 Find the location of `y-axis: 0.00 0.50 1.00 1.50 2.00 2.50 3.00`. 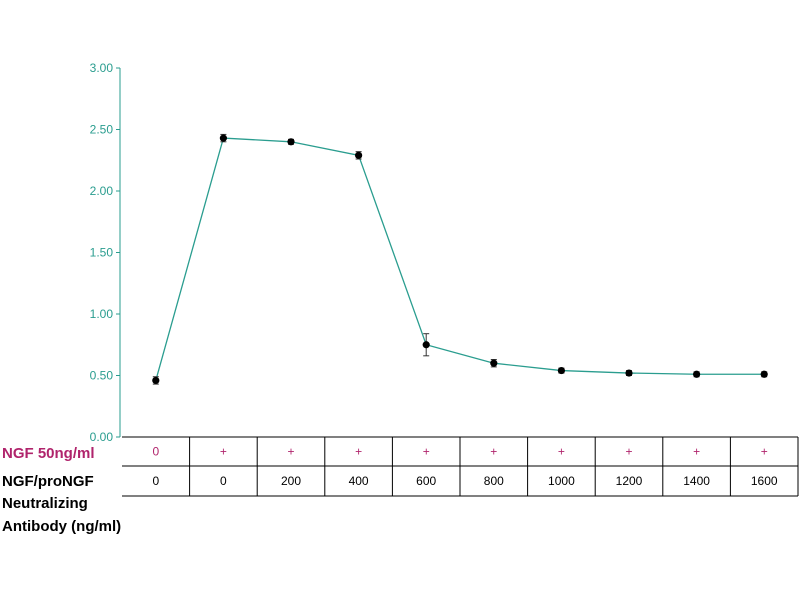

y-axis: 0.00 0.50 1.00 1.50 2.00 2.50 3.00 is located at coordinates (105, 252).